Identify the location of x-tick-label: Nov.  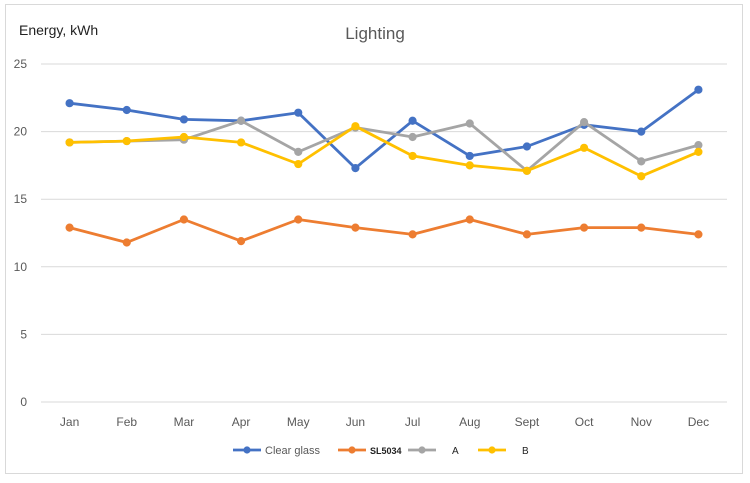
(641, 422).